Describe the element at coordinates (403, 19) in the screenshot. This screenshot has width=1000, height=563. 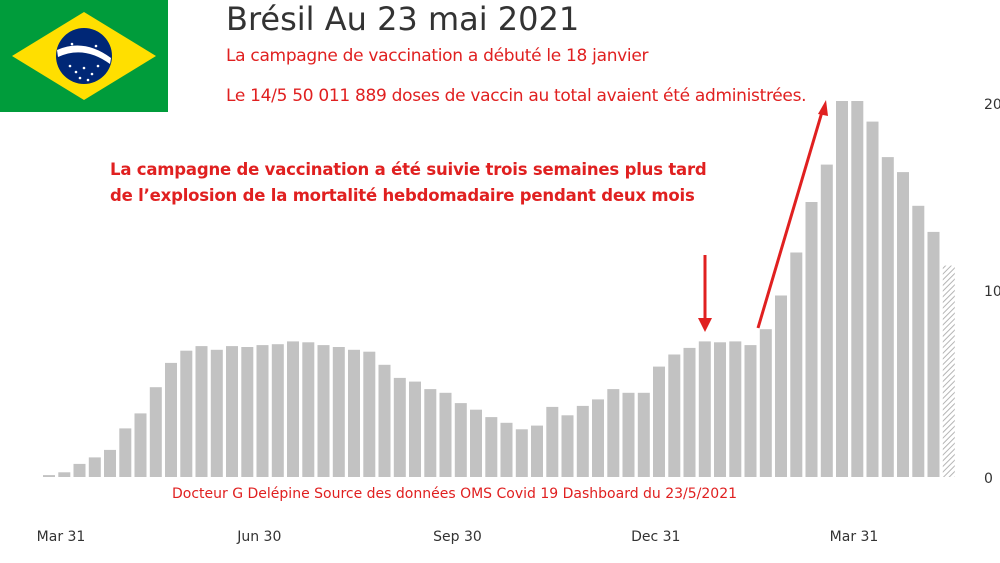
I see `slide-title: Brésil Au 23 mai 2021` at that location.